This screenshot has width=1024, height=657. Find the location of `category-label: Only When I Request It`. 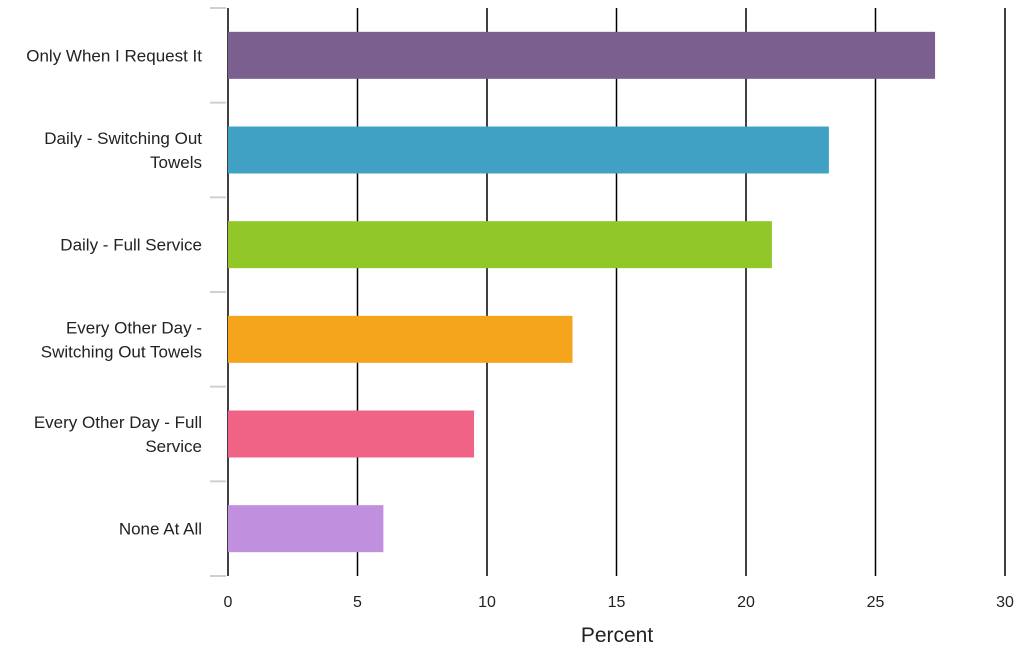

category-label: Only When I Request It is located at coordinates (114, 55).